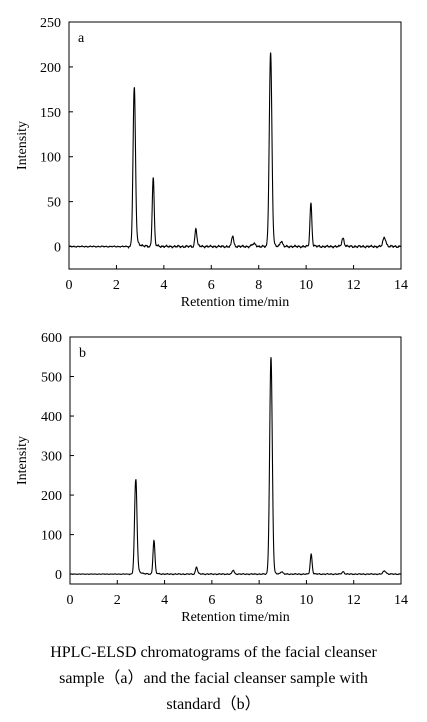 The image size is (427, 722). I want to click on y-tick-label: 400, so click(51, 417).